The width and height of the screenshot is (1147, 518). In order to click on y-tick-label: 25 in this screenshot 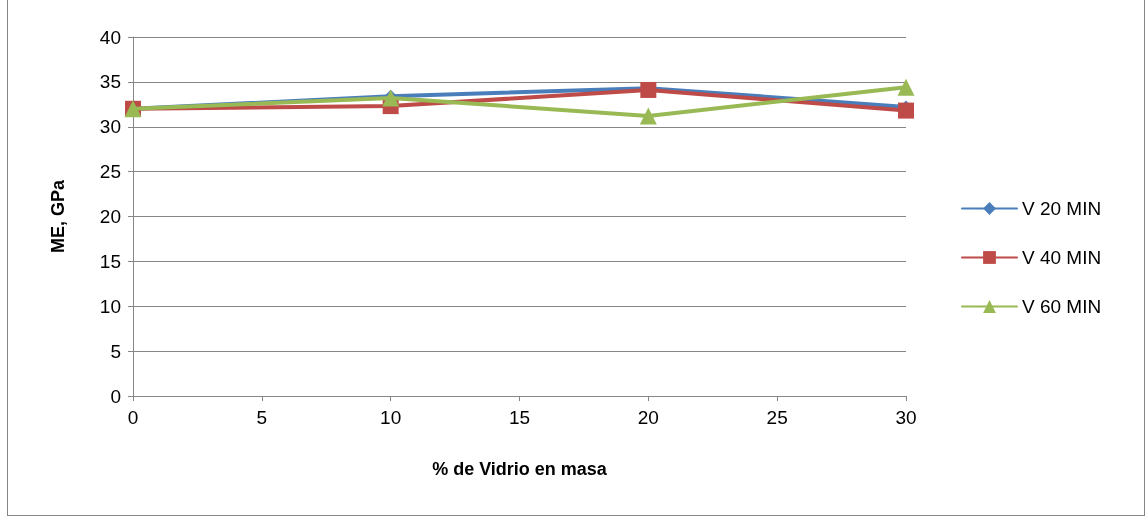, I will do `click(110, 172)`.